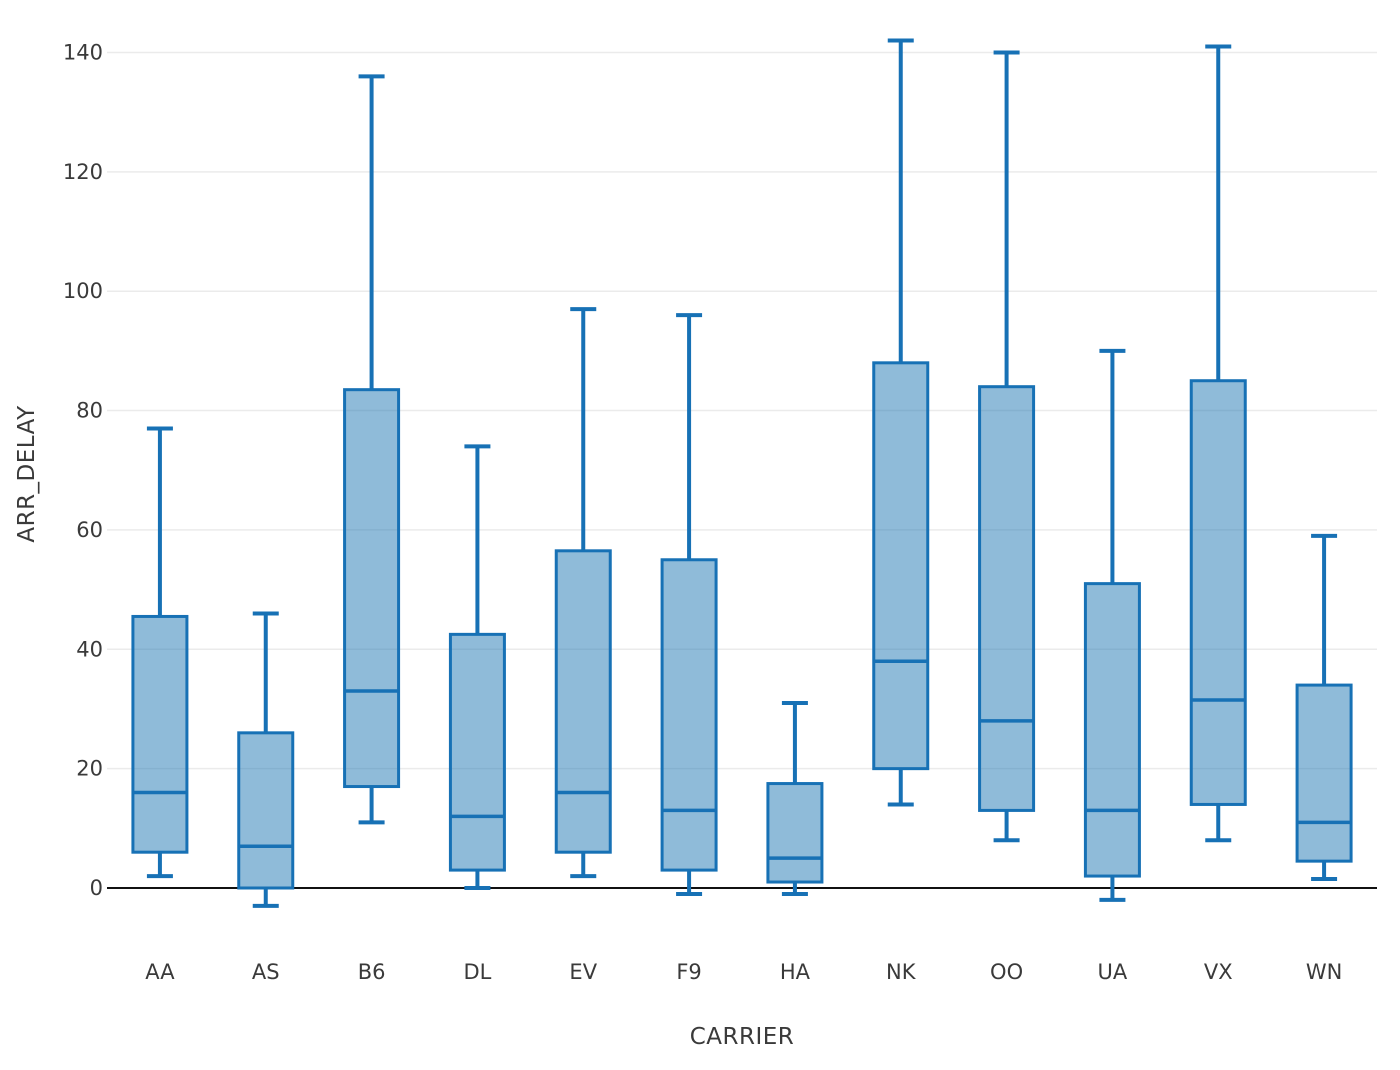 This screenshot has width=1400, height=1070. I want to click on x-tick-label-VX: VX, so click(1218, 972).